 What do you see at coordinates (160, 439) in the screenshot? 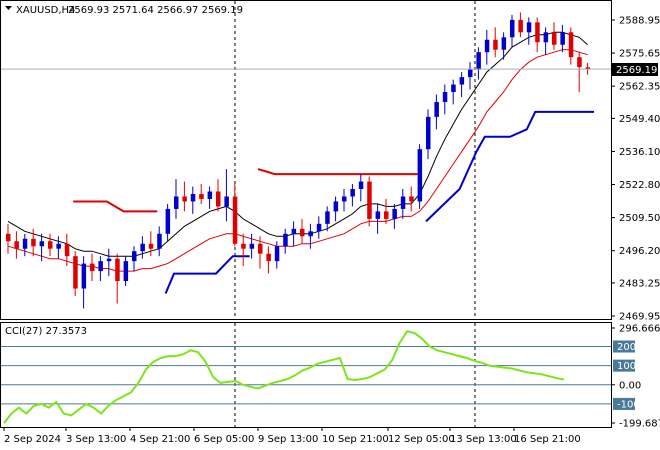
I see `time-tick-label-2: 4 Sep 21:00` at bounding box center [160, 439].